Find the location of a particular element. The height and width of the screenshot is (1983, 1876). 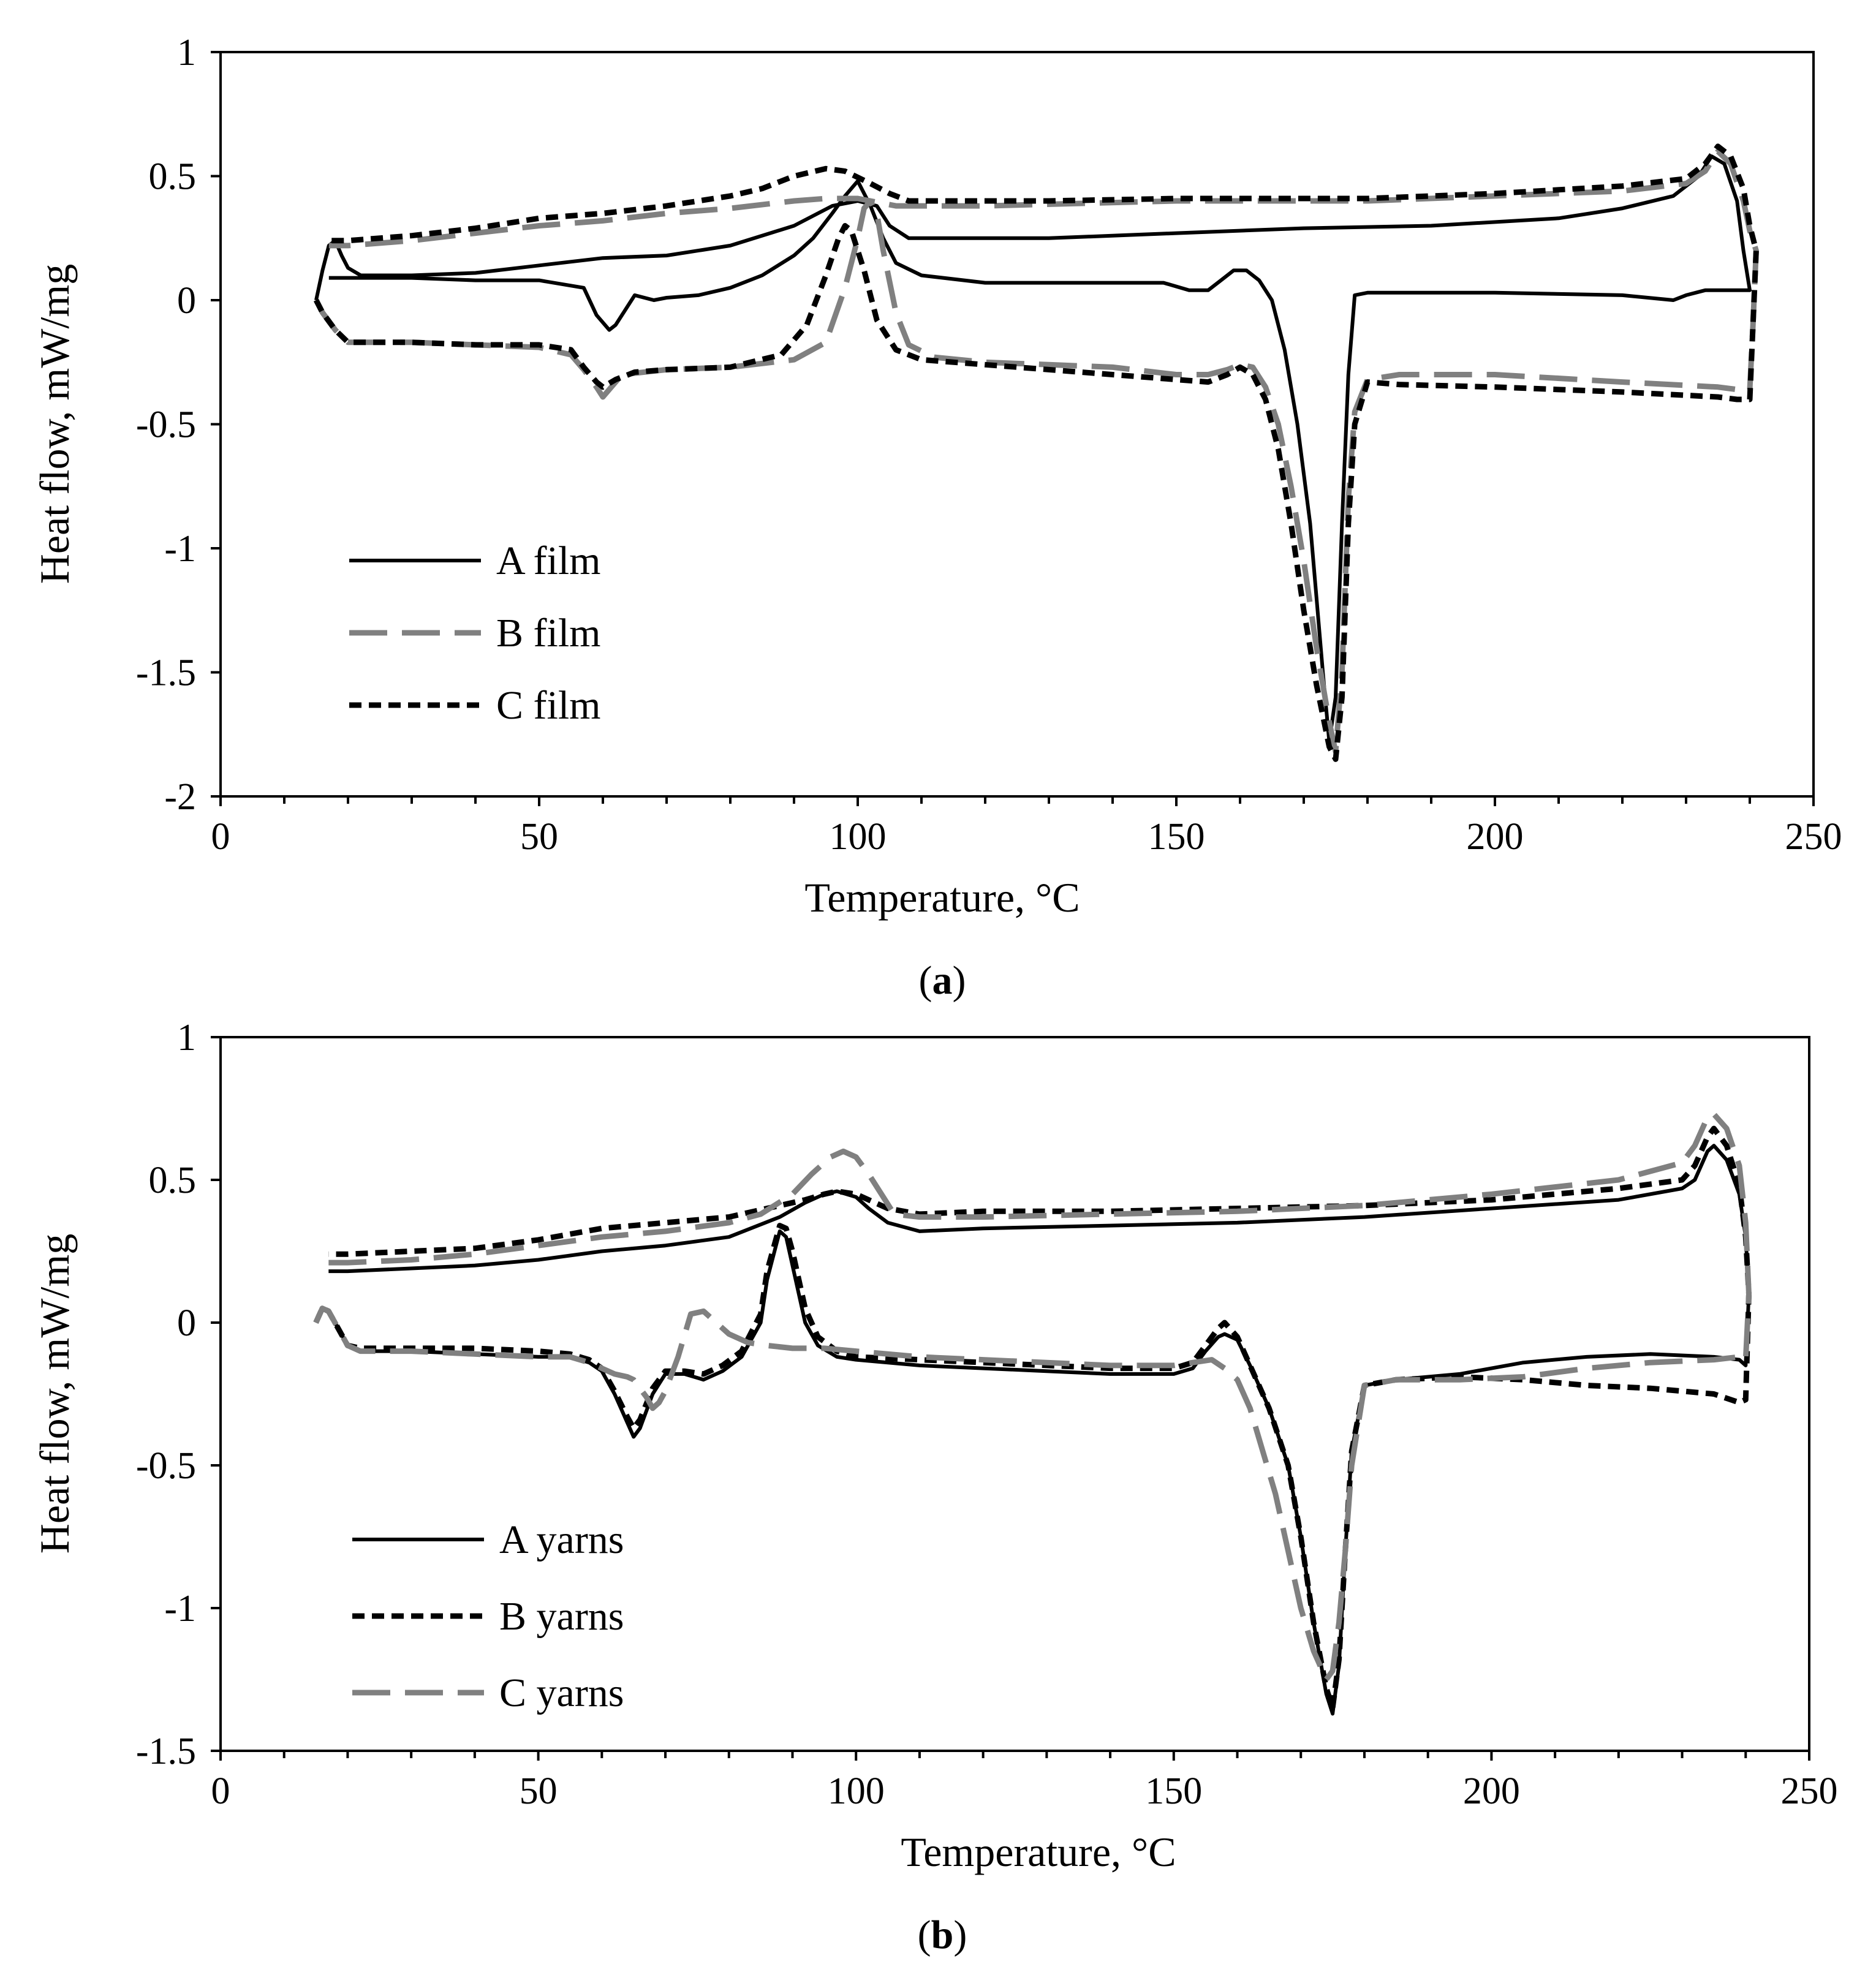

legend-label-b-3: C yarns is located at coordinates (562, 1693).